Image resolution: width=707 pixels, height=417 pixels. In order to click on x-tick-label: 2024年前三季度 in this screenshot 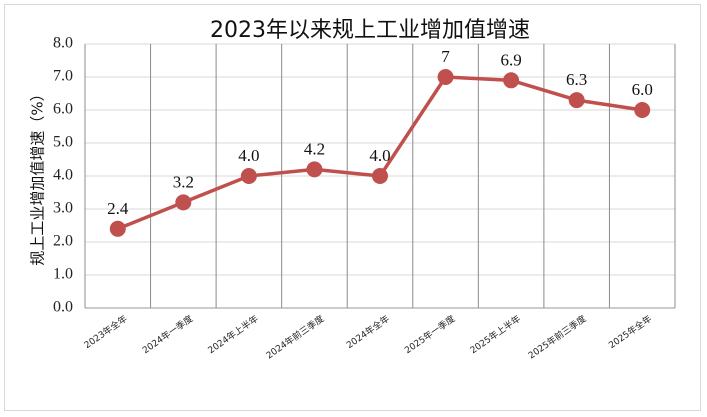, I will do `click(295, 337)`.